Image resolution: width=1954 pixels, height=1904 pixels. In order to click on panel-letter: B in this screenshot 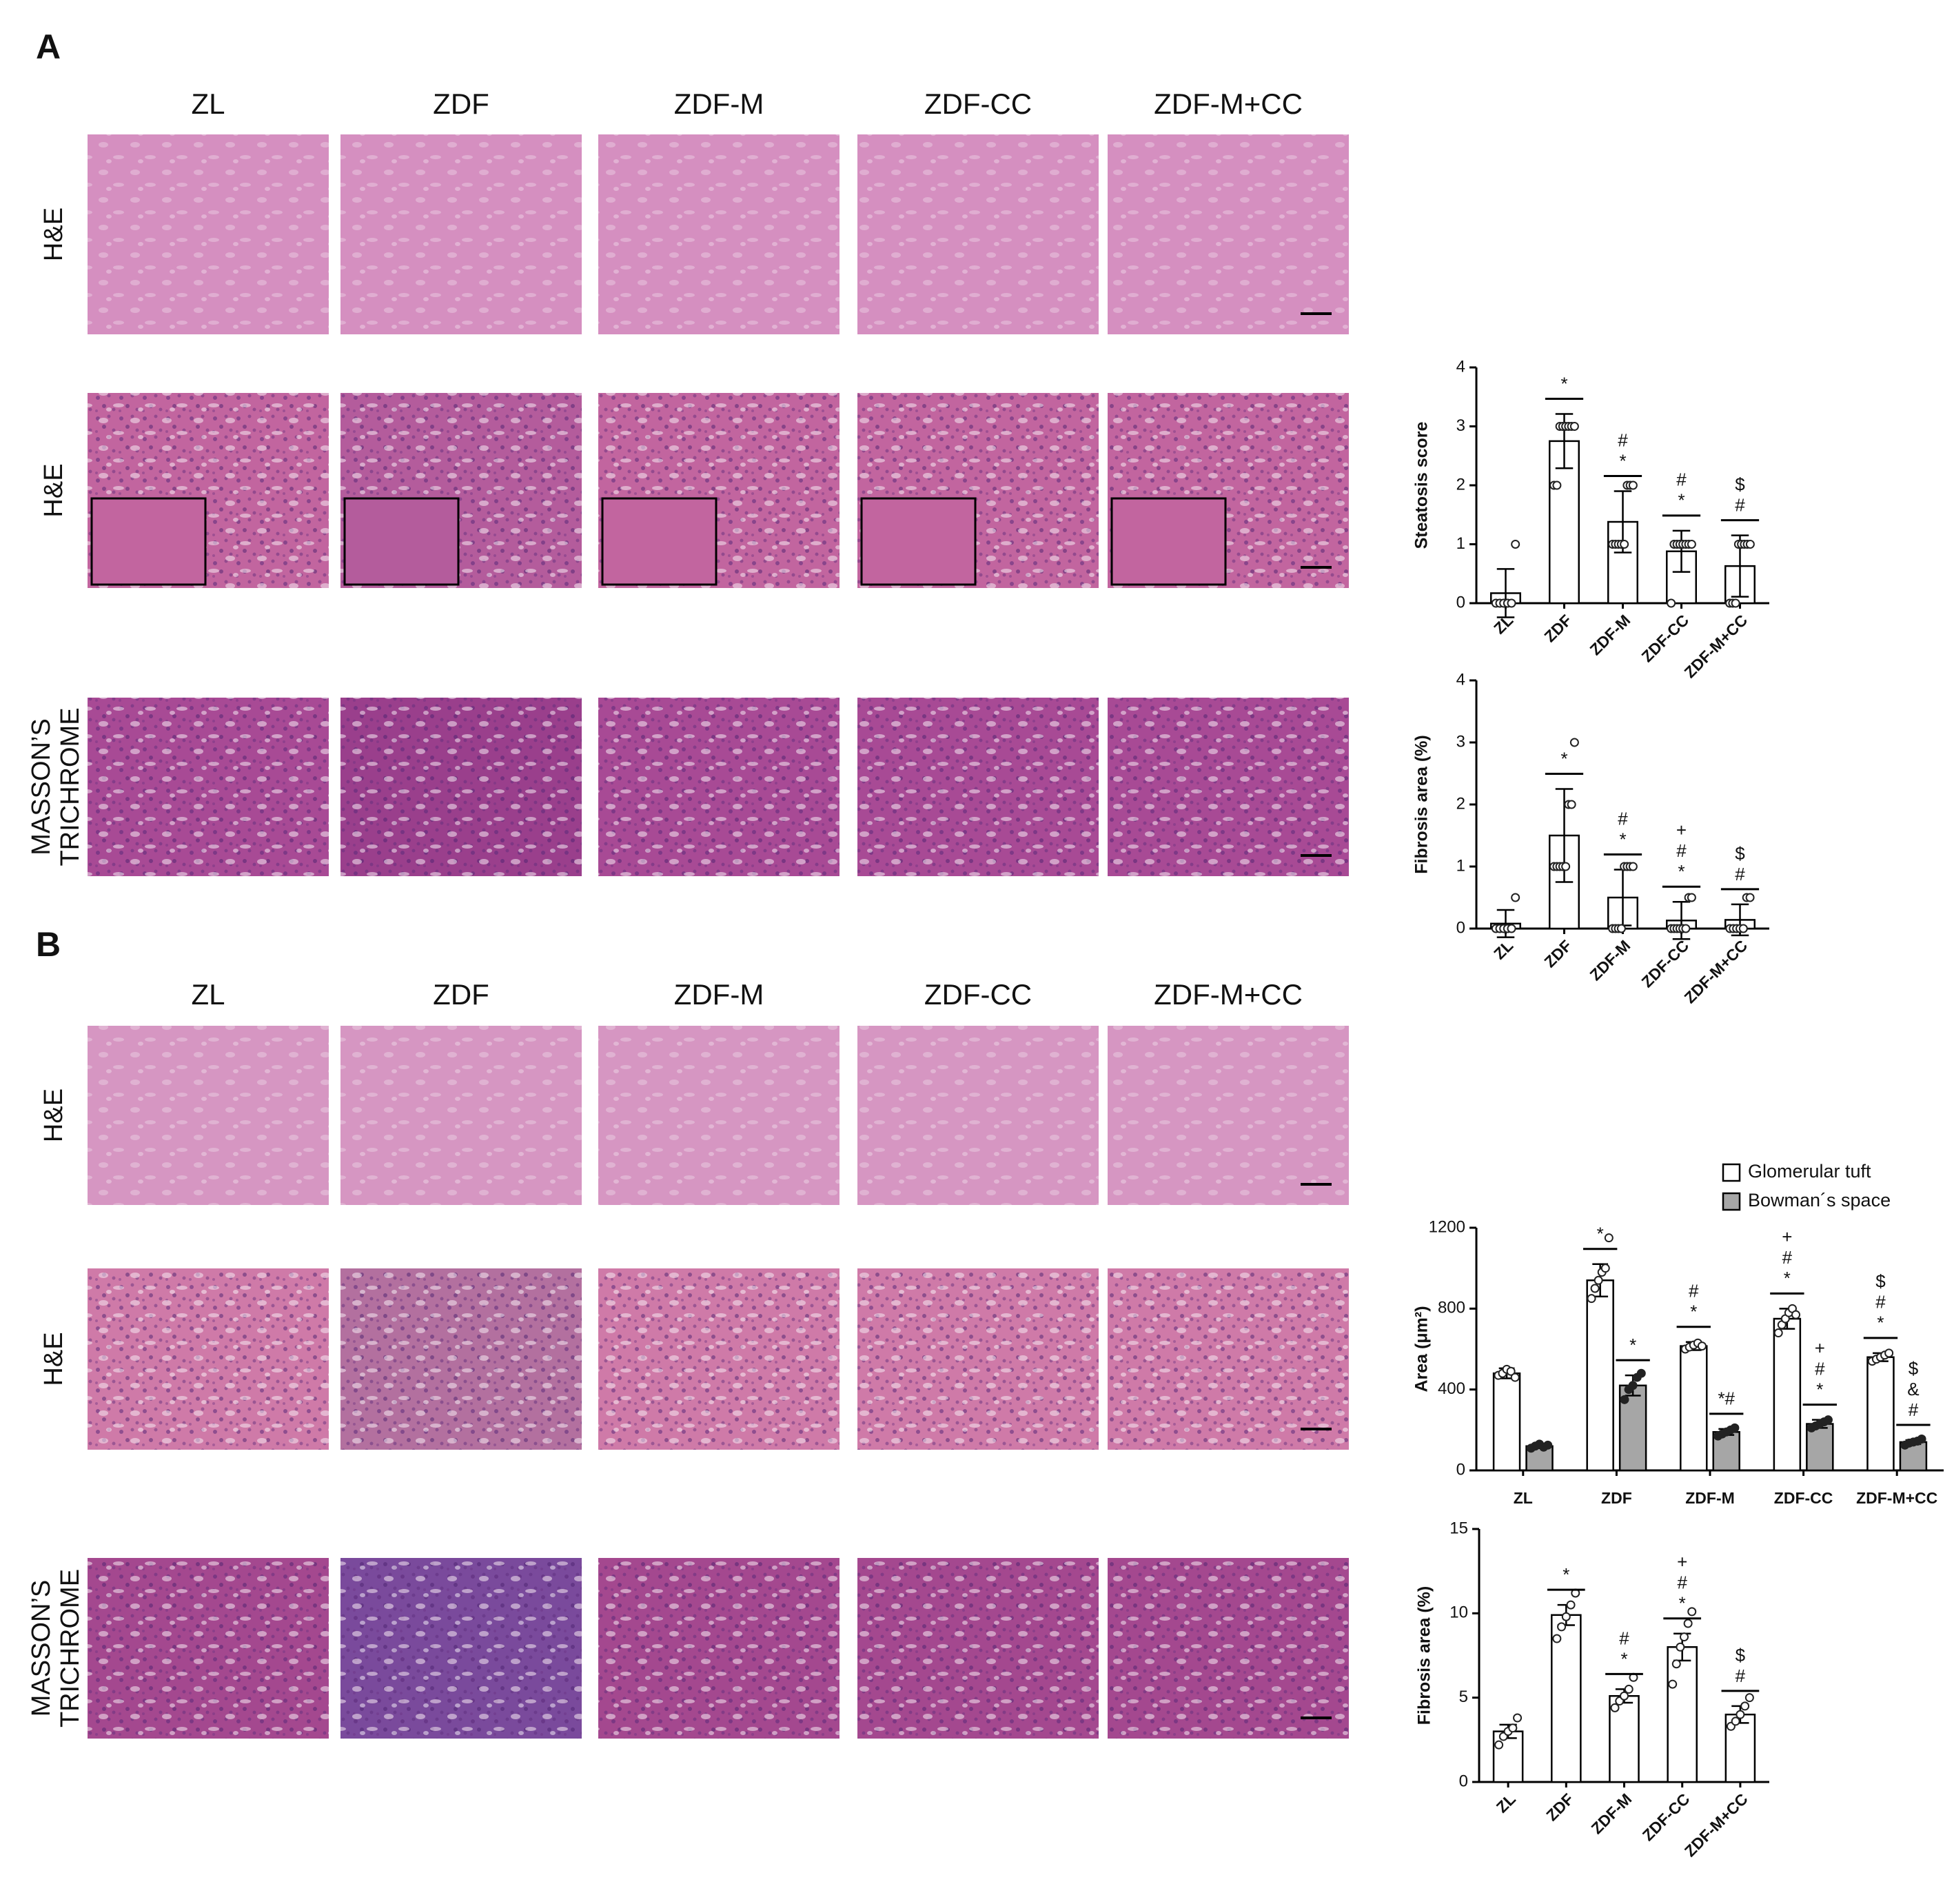, I will do `click(48, 944)`.